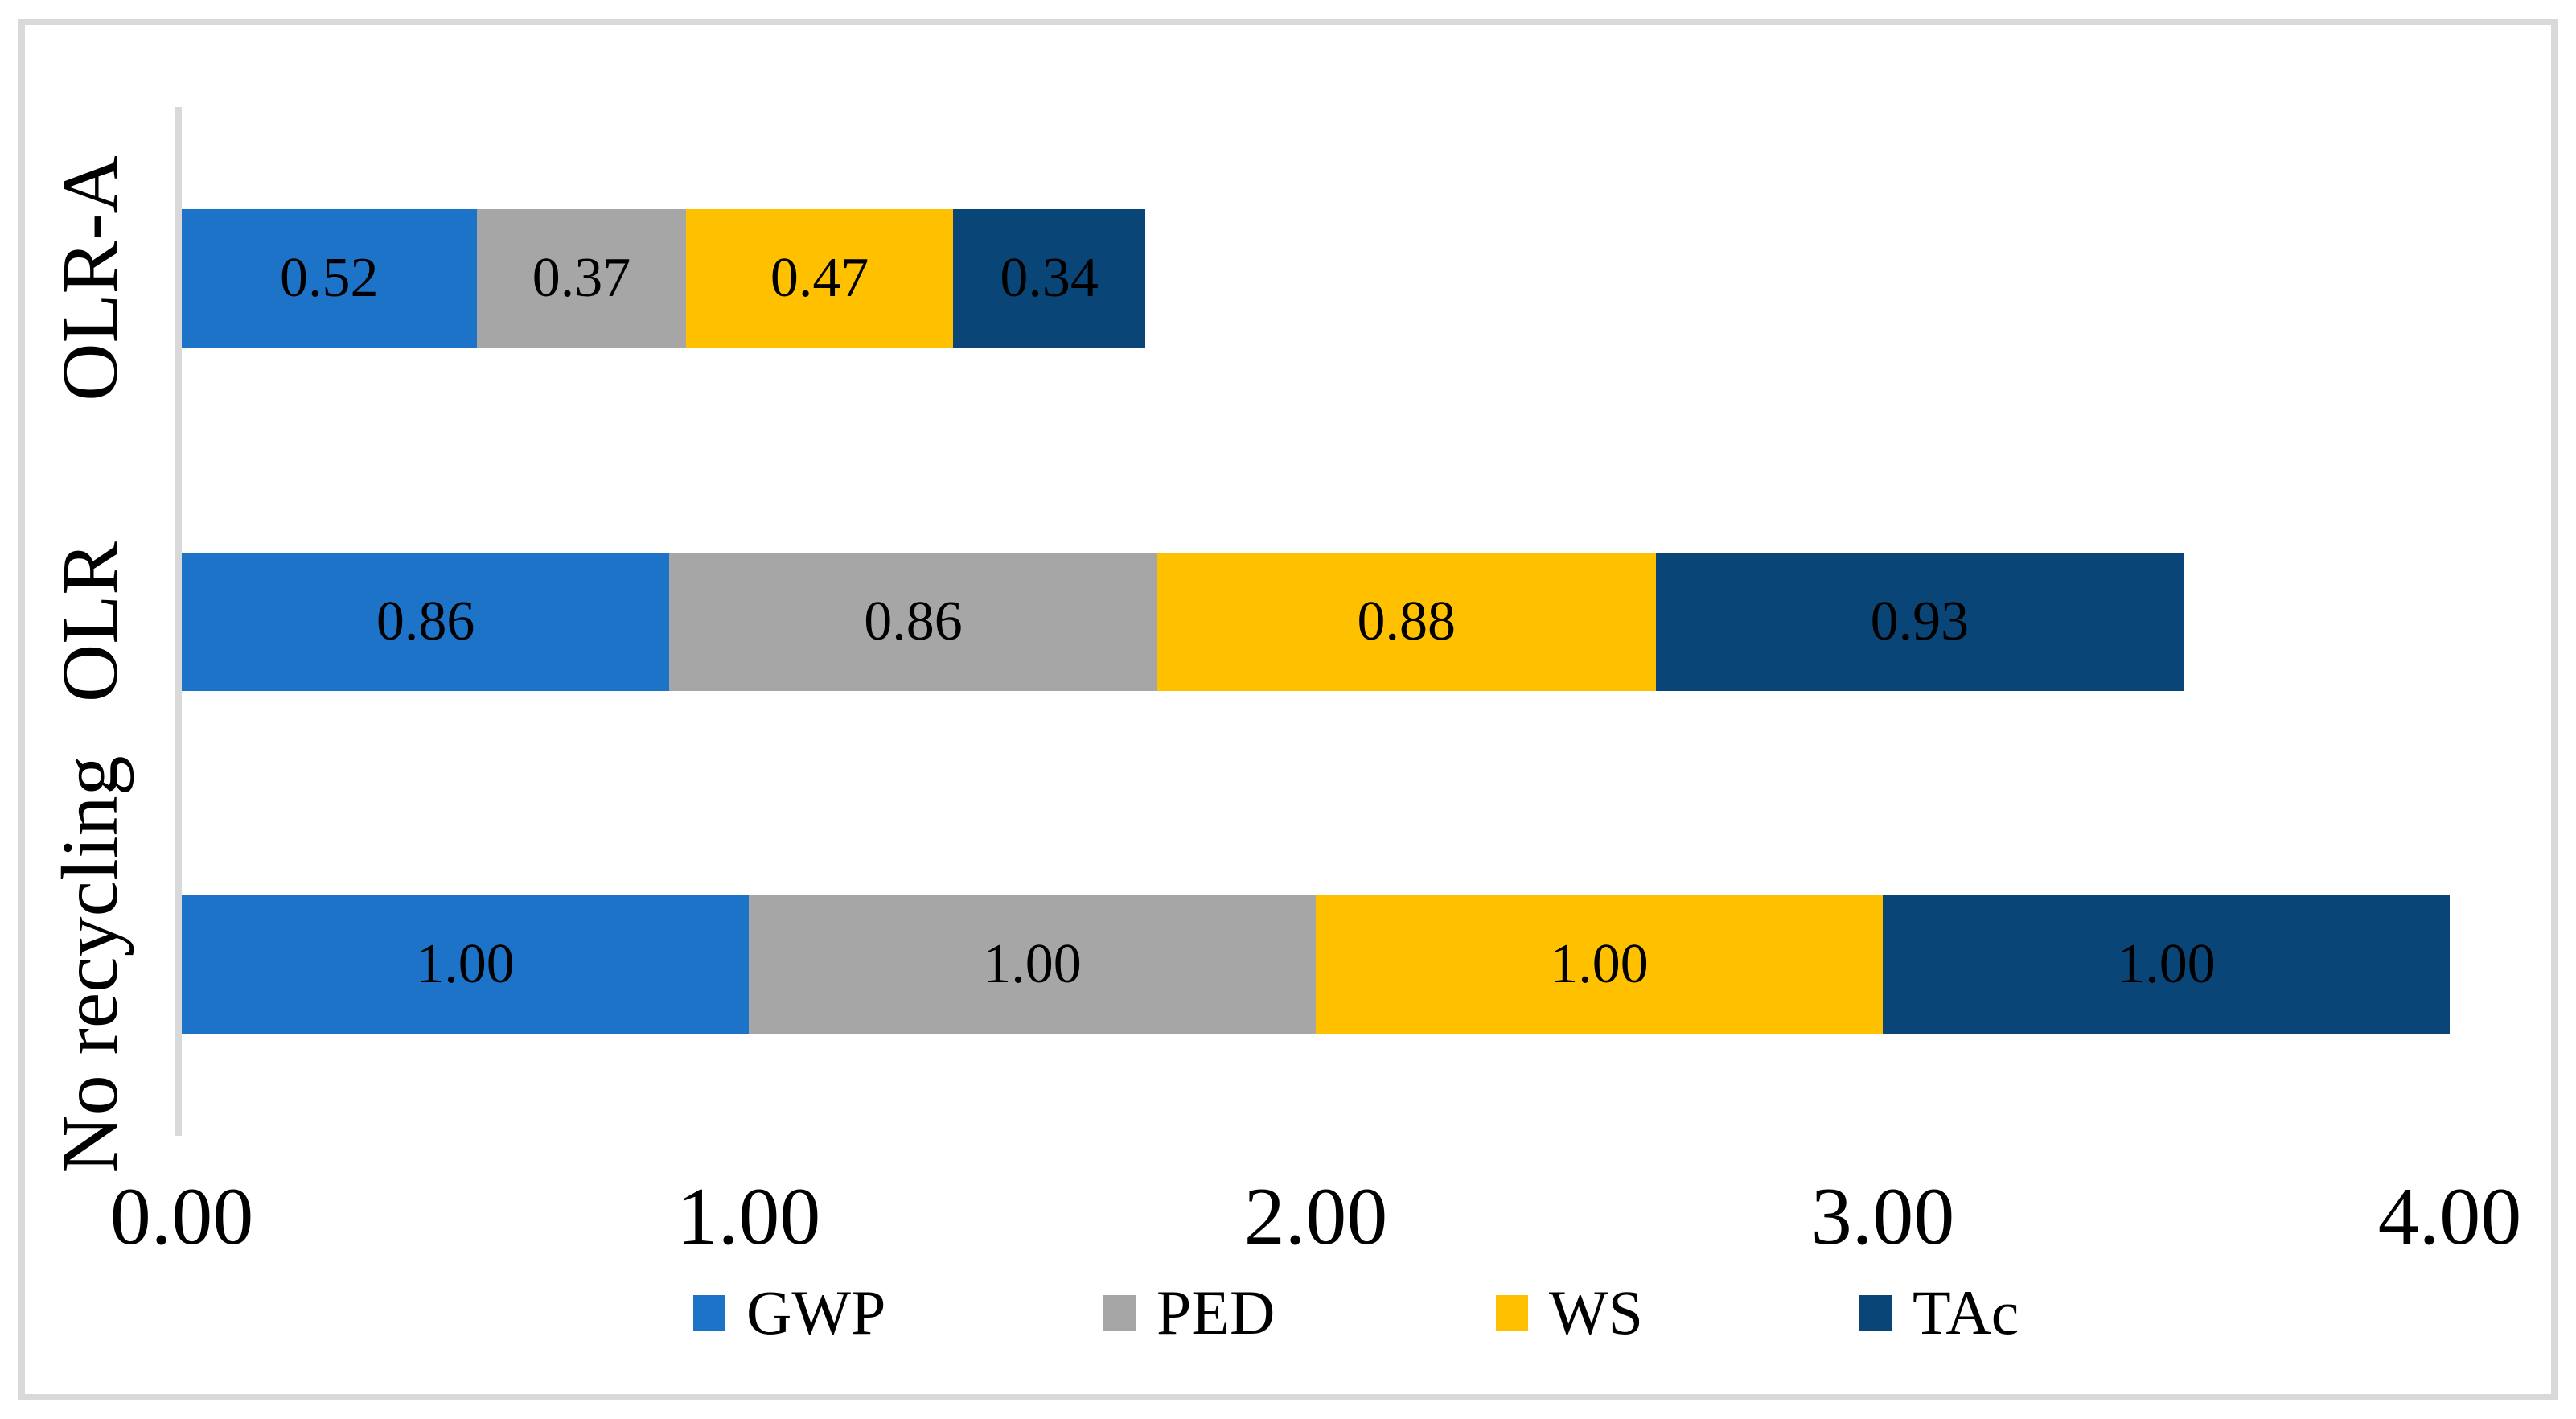 The image size is (2576, 1419). I want to click on legend-label: WS, so click(1596, 1312).